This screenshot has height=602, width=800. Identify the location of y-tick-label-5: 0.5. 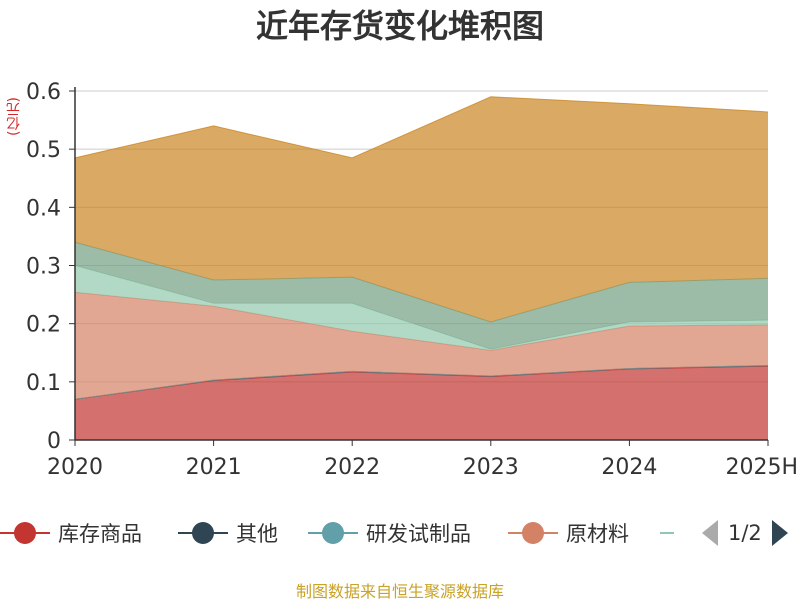
(43, 150).